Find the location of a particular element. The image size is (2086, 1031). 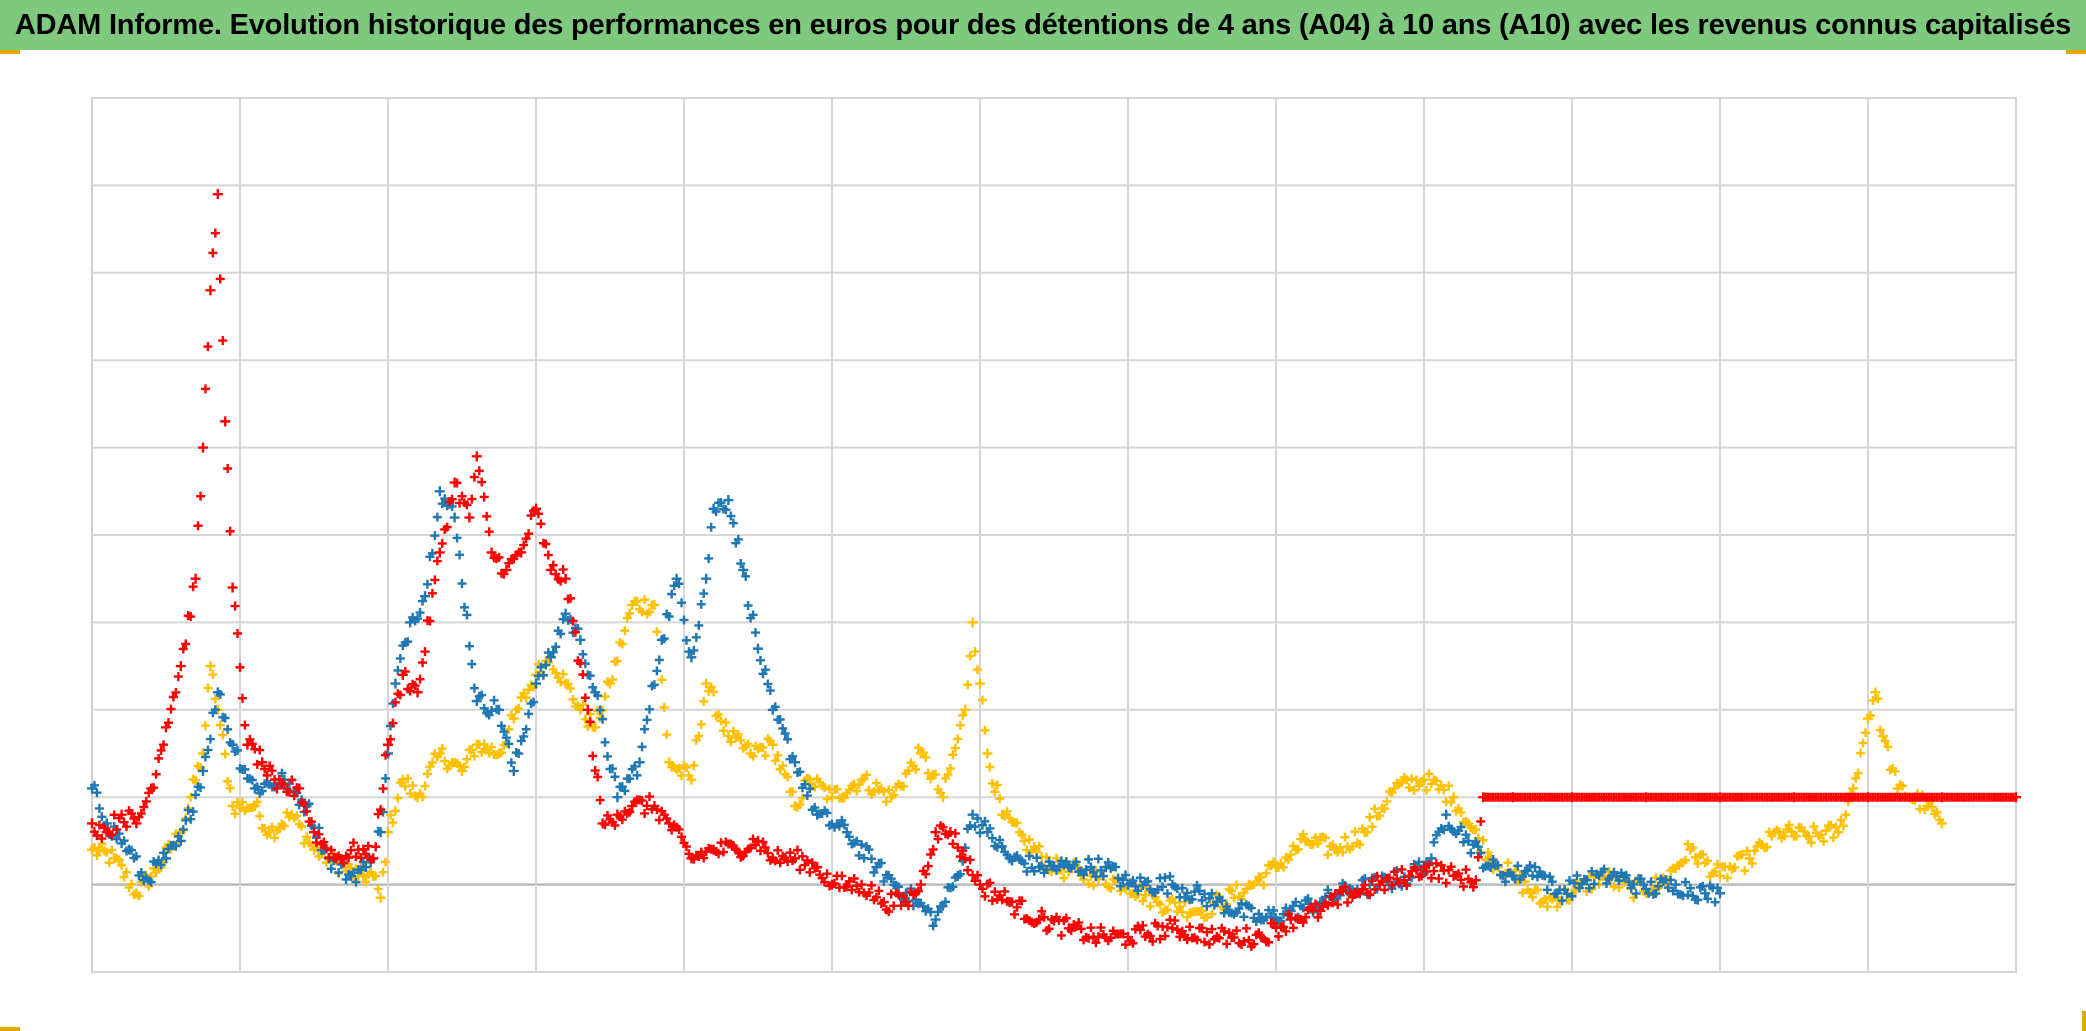

corner-mark-bottom-left is located at coordinates (10, 1029).